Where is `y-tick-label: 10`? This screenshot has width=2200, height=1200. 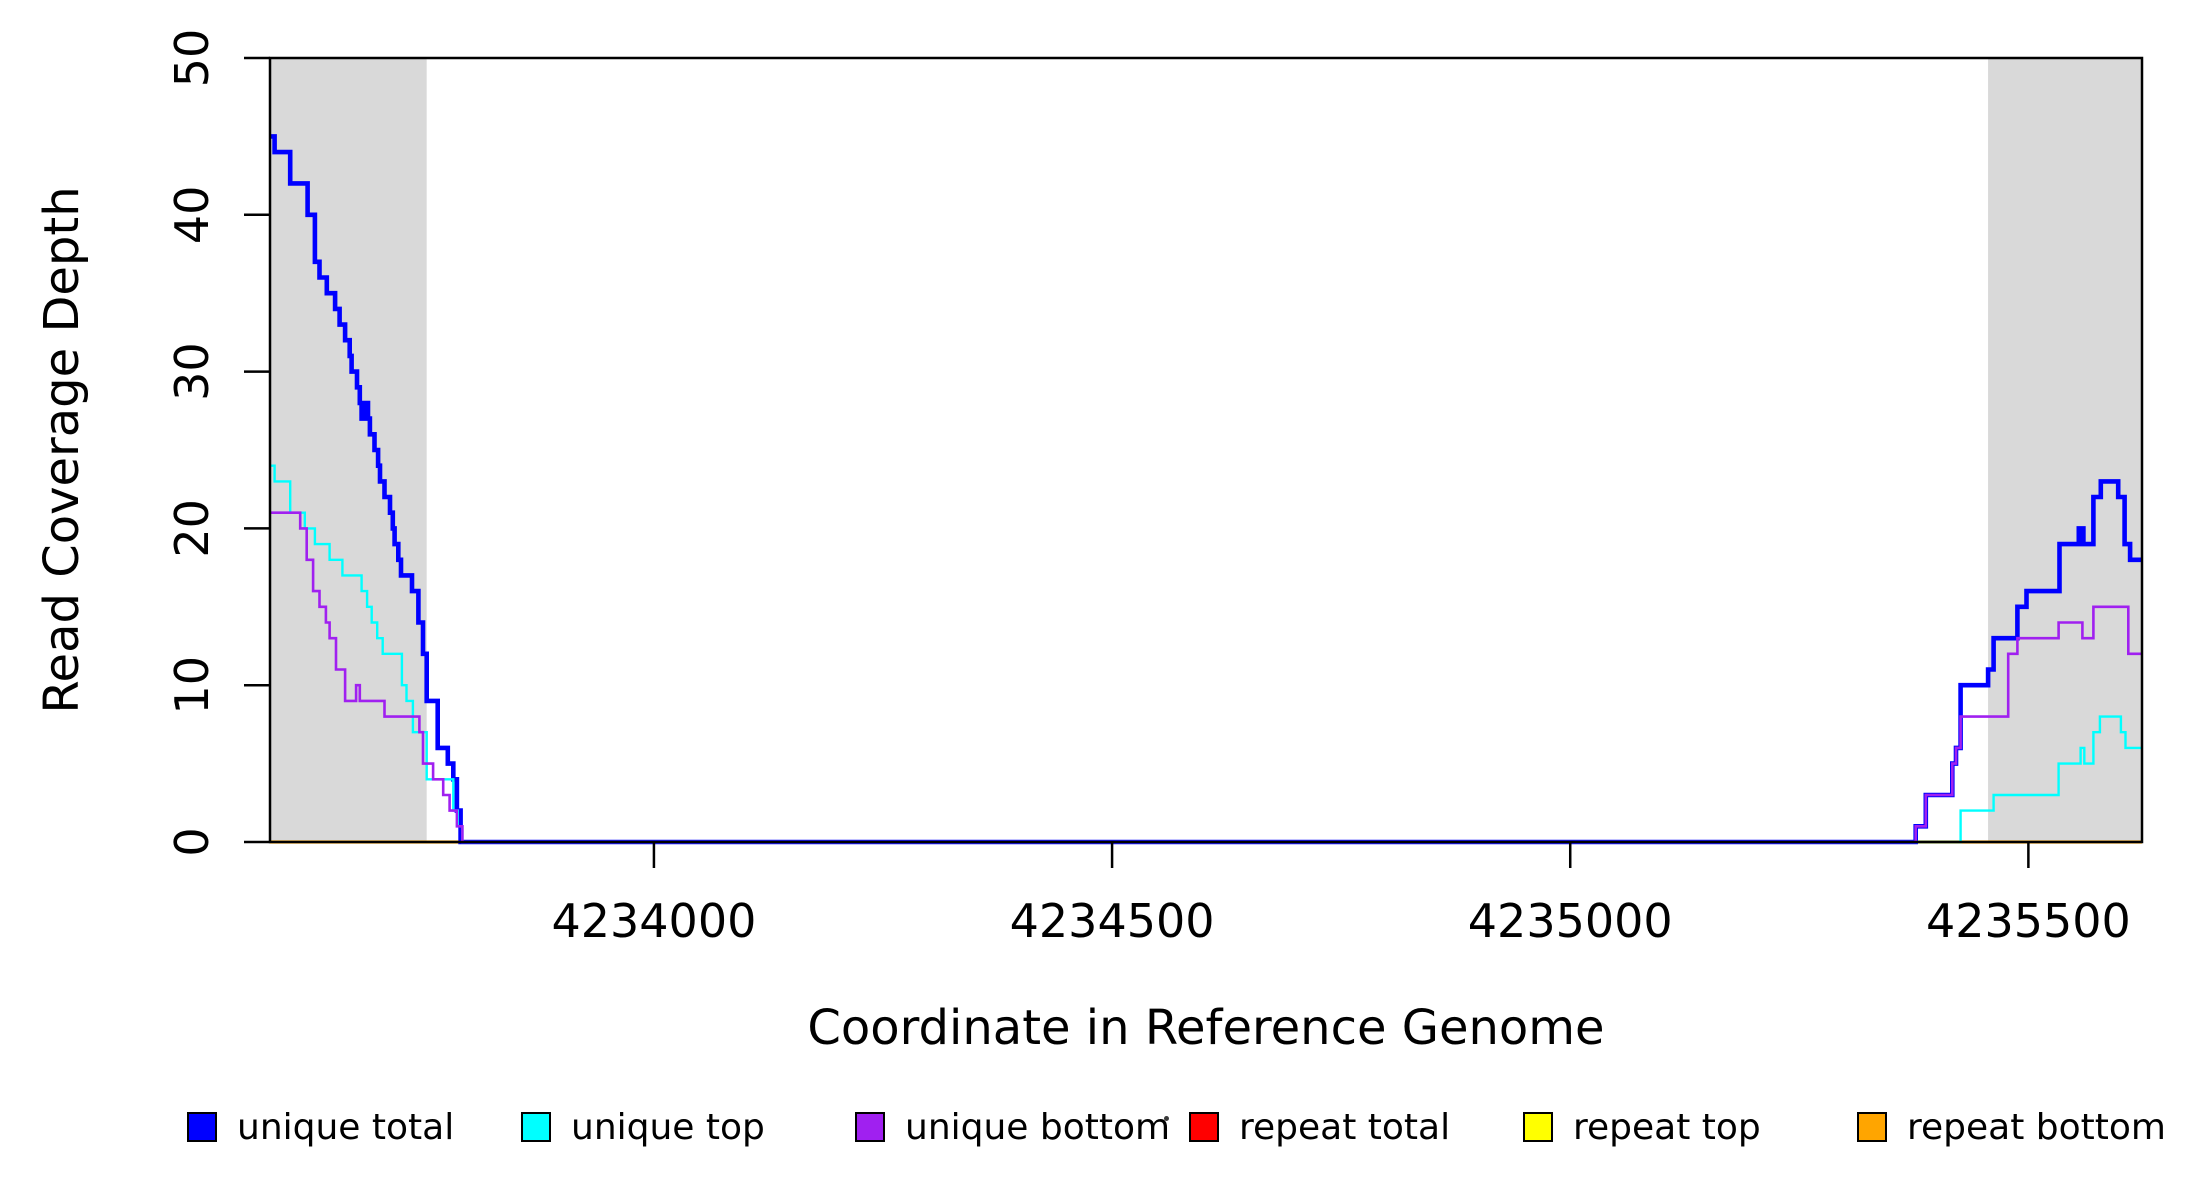 y-tick-label: 10 is located at coordinates (192, 685).